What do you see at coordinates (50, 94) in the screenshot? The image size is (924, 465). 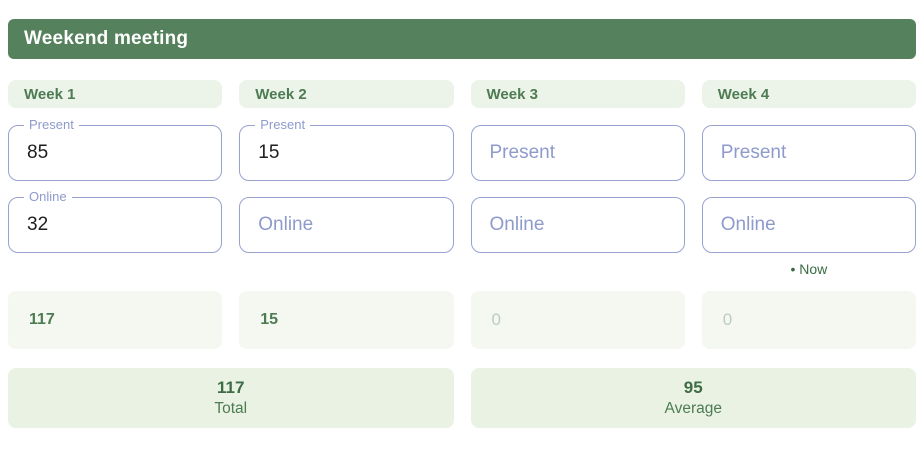 I see `week-1-header-label: Week 1` at bounding box center [50, 94].